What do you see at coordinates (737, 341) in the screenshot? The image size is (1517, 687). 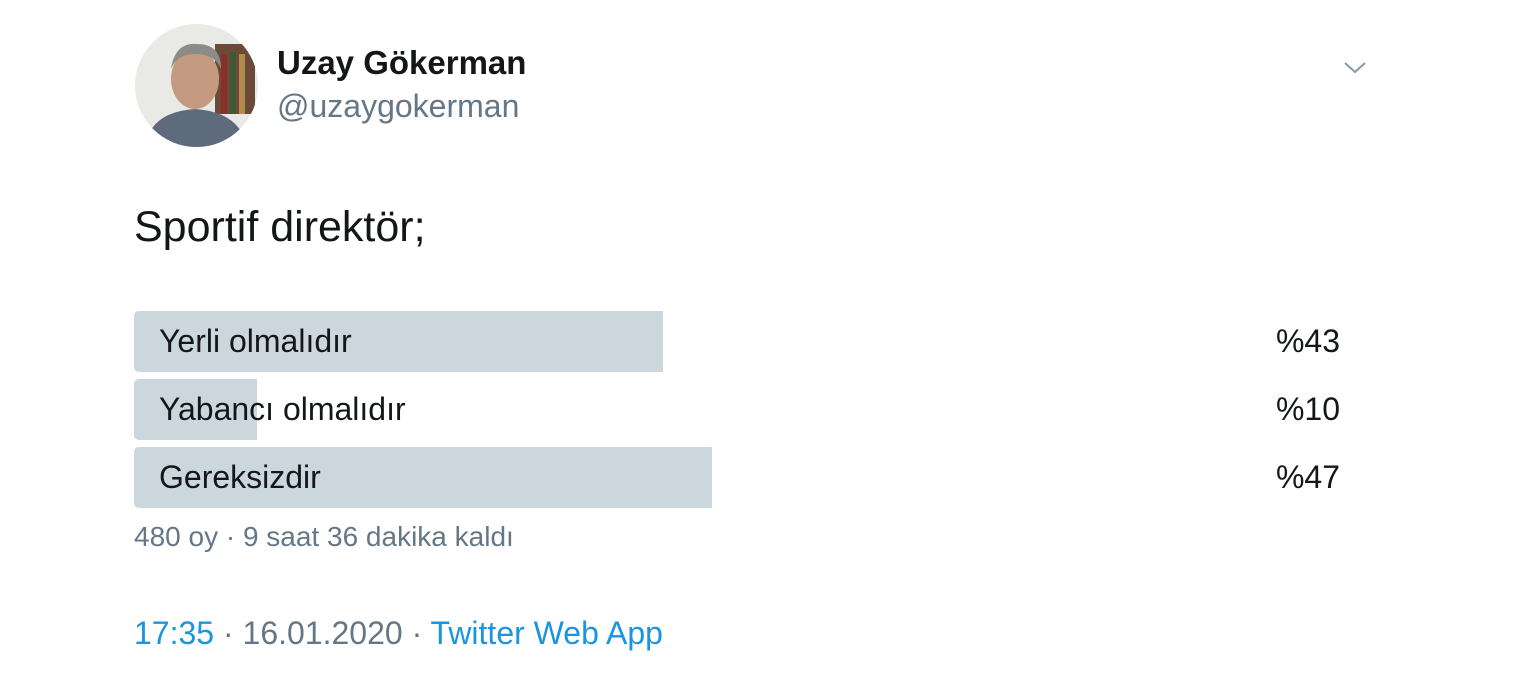 I see `poll-option: Yerli olmalıdır %43` at bounding box center [737, 341].